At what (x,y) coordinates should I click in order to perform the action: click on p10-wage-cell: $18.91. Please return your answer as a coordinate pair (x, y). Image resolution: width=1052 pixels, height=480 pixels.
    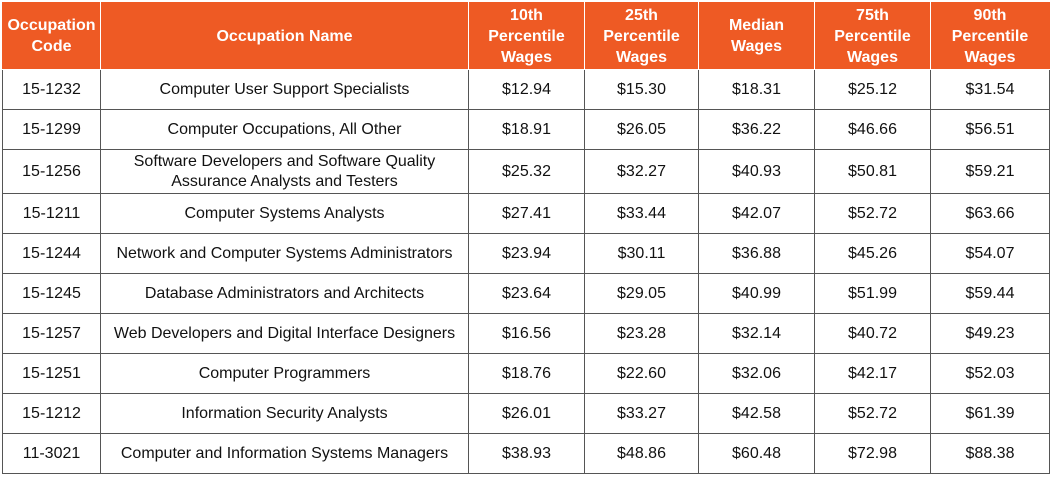
    Looking at the image, I should click on (526, 129).